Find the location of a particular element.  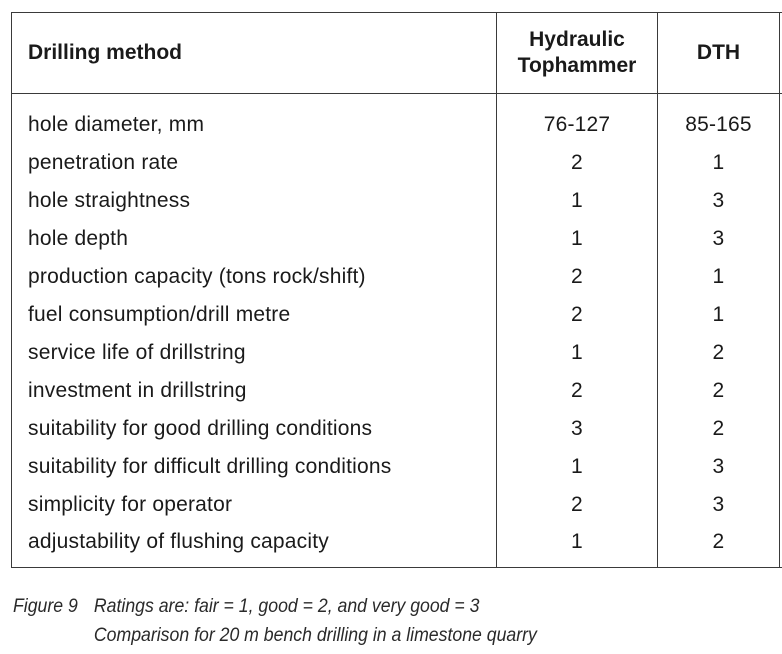

row-hydraulic-value: 3 is located at coordinates (577, 428).